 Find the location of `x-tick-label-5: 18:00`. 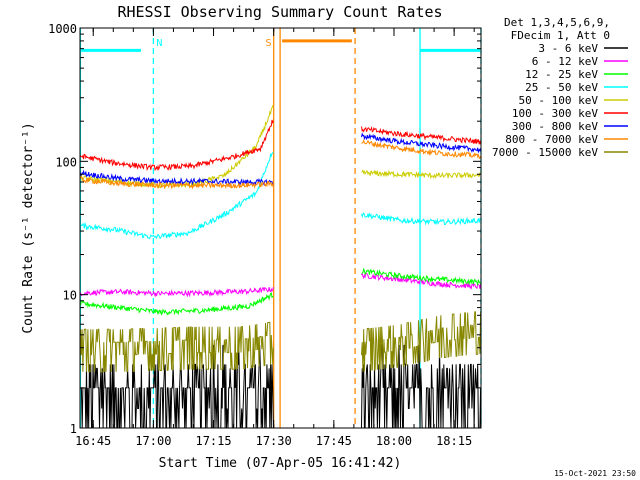

x-tick-label-5: 18:00 is located at coordinates (394, 441).